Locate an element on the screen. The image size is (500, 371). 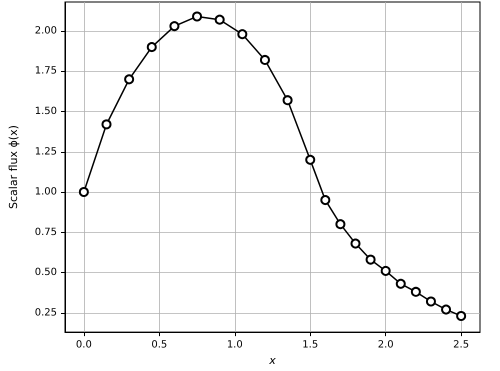
x-tick-label: 1.0 is located at coordinates (234, 345).